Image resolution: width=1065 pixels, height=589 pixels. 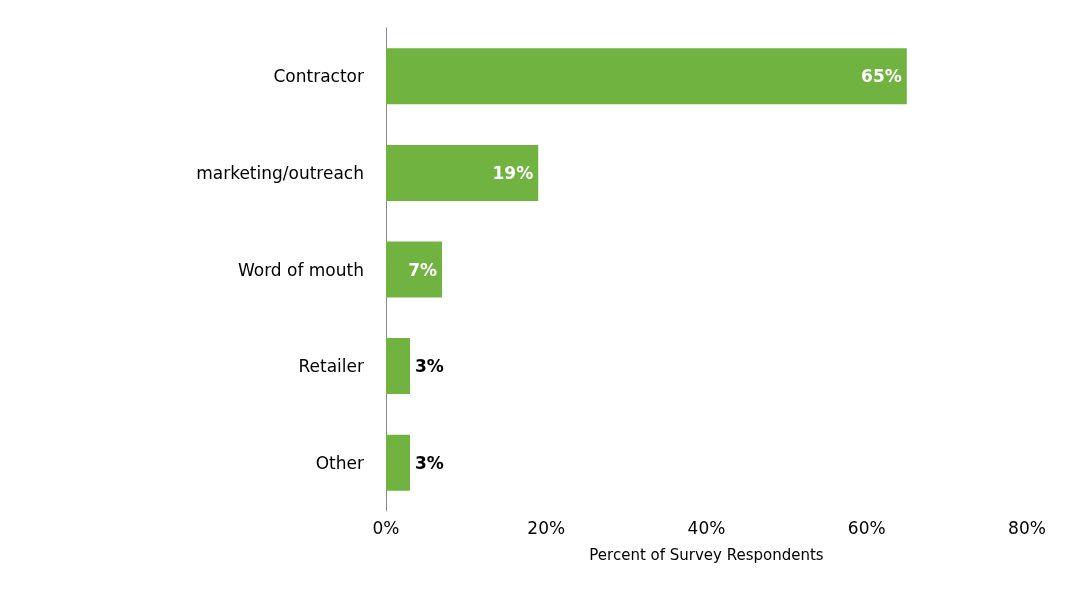 What do you see at coordinates (280, 172) in the screenshot?
I see `y-tick-label: marketing/outreach` at bounding box center [280, 172].